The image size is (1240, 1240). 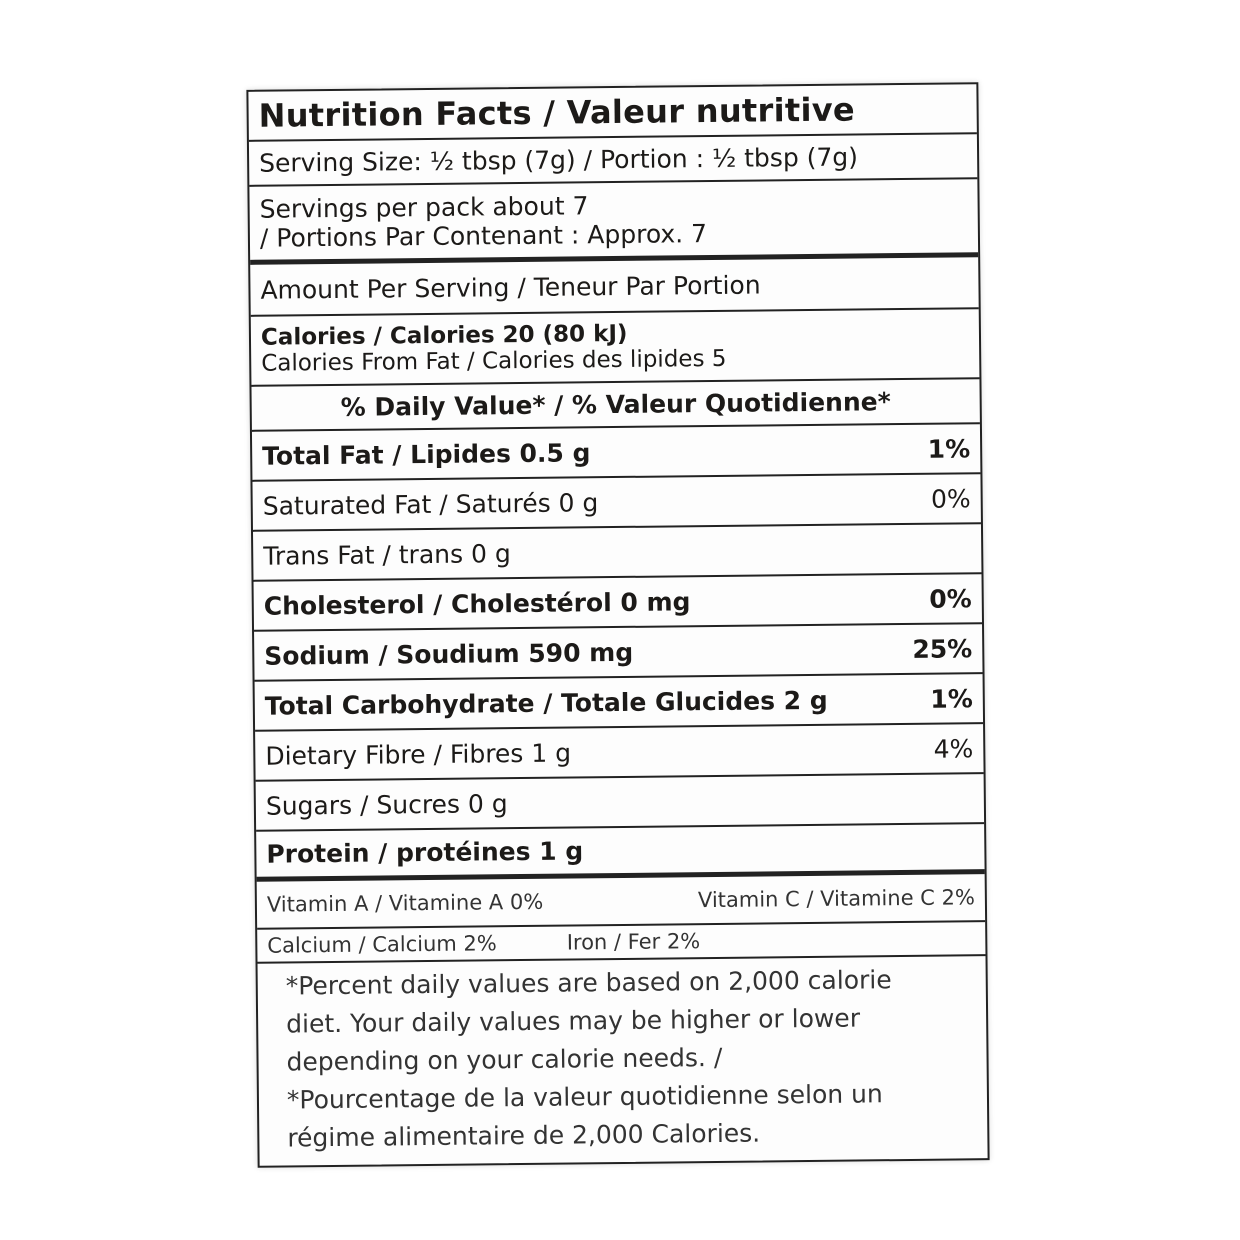 What do you see at coordinates (418, 754) in the screenshot?
I see `nutrient-label: Dietary Fibre / Fibres 1 g` at bounding box center [418, 754].